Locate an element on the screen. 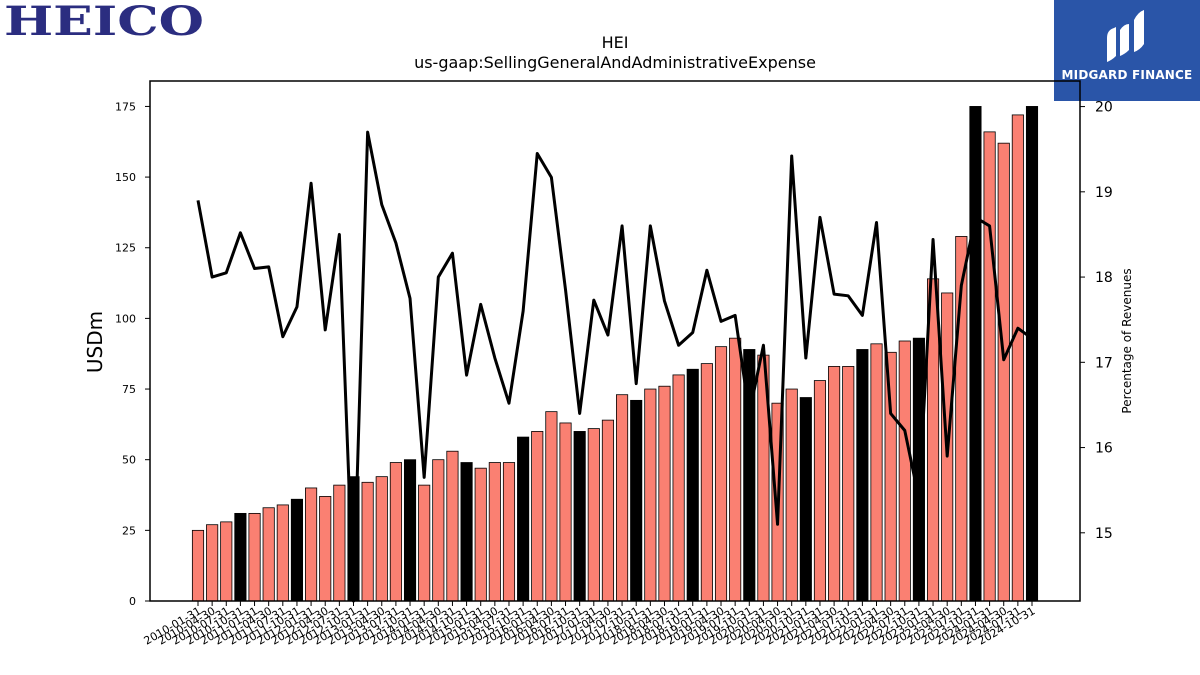  y2-tick-label: 16 is located at coordinates (1104, 449).